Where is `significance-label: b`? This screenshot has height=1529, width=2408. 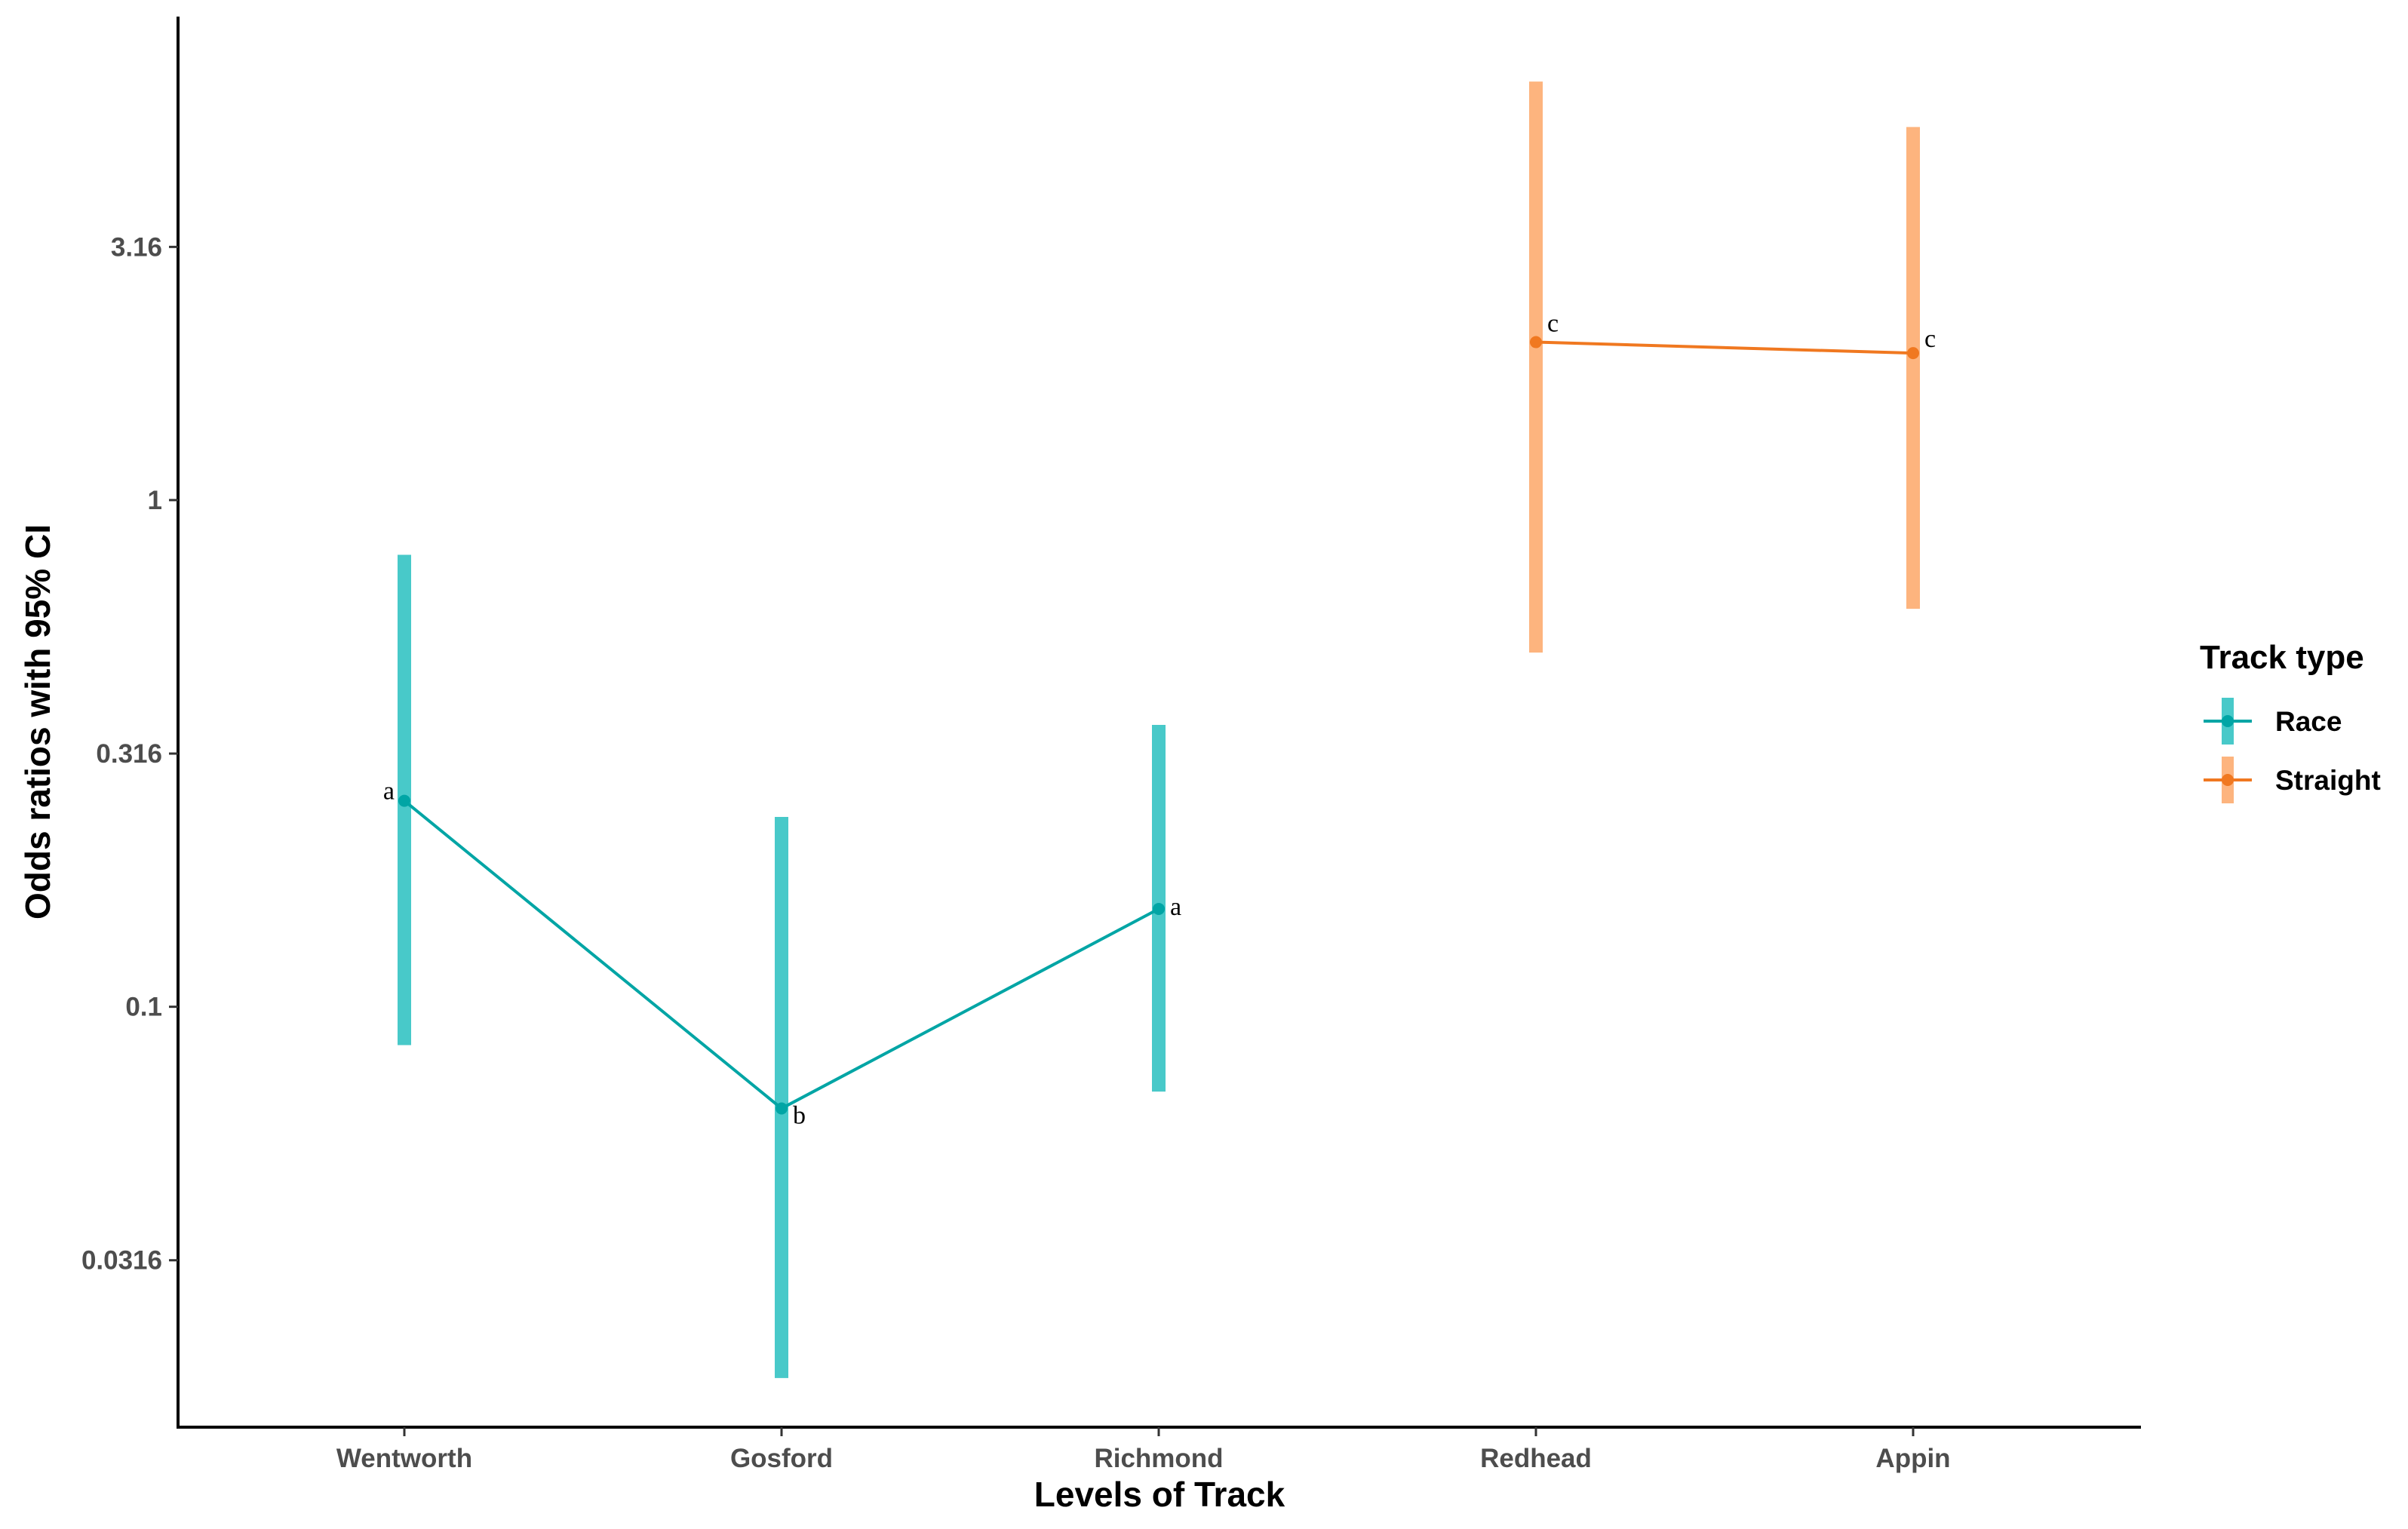 significance-label: b is located at coordinates (799, 1115).